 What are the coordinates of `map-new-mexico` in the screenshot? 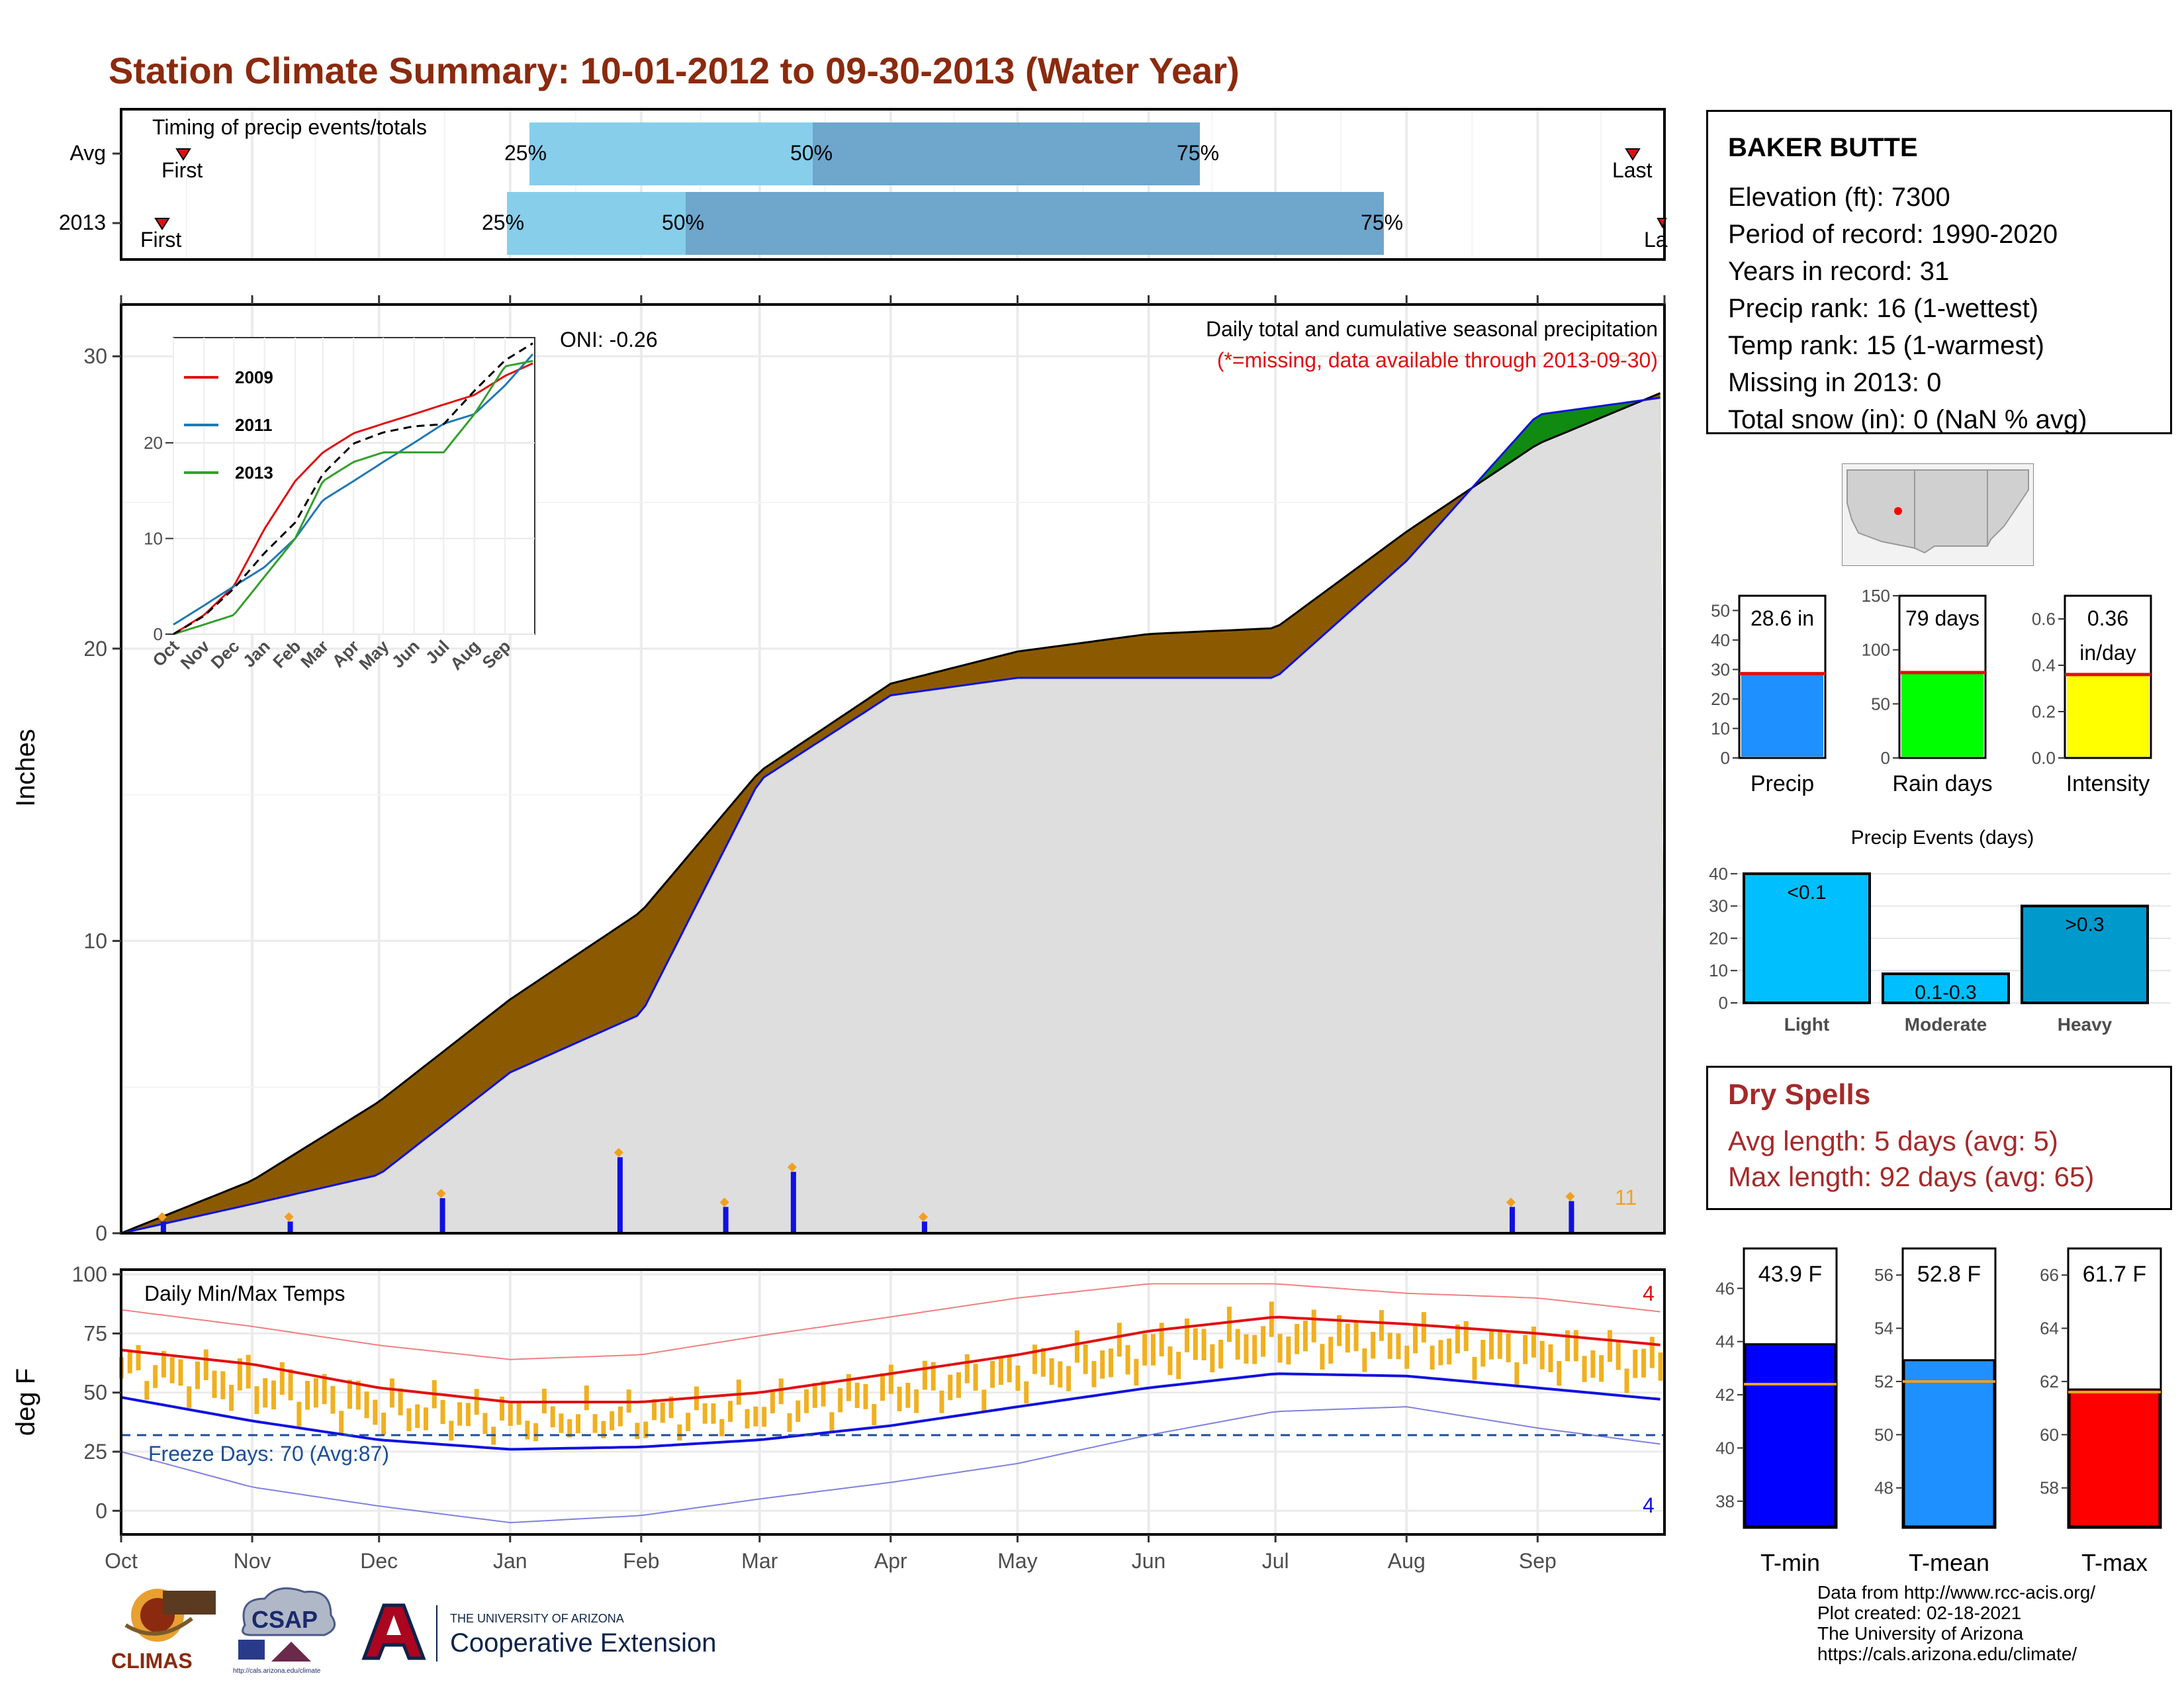 It's located at (1951, 511).